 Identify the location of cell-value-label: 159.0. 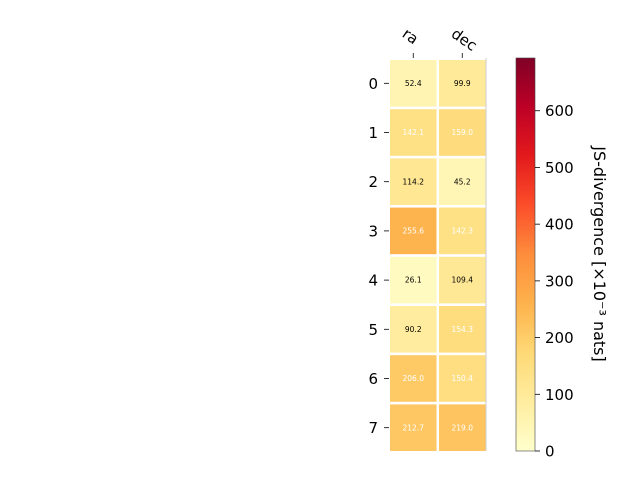
(463, 132).